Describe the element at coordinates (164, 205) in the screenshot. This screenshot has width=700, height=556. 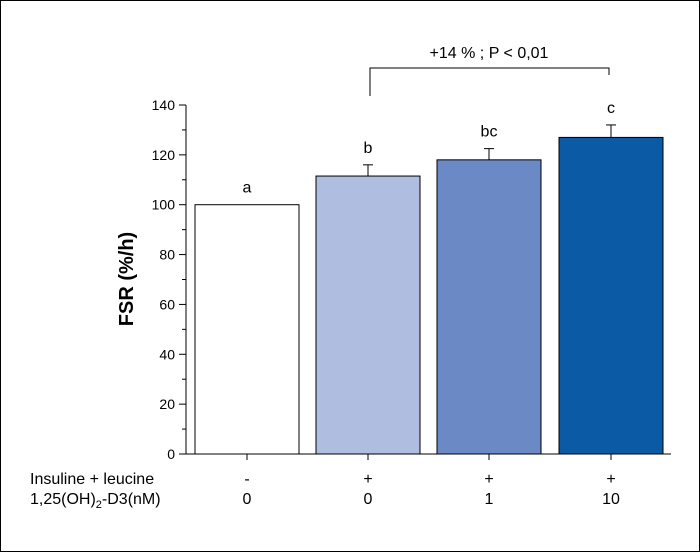
I see `y-tick-label-100: 100` at that location.